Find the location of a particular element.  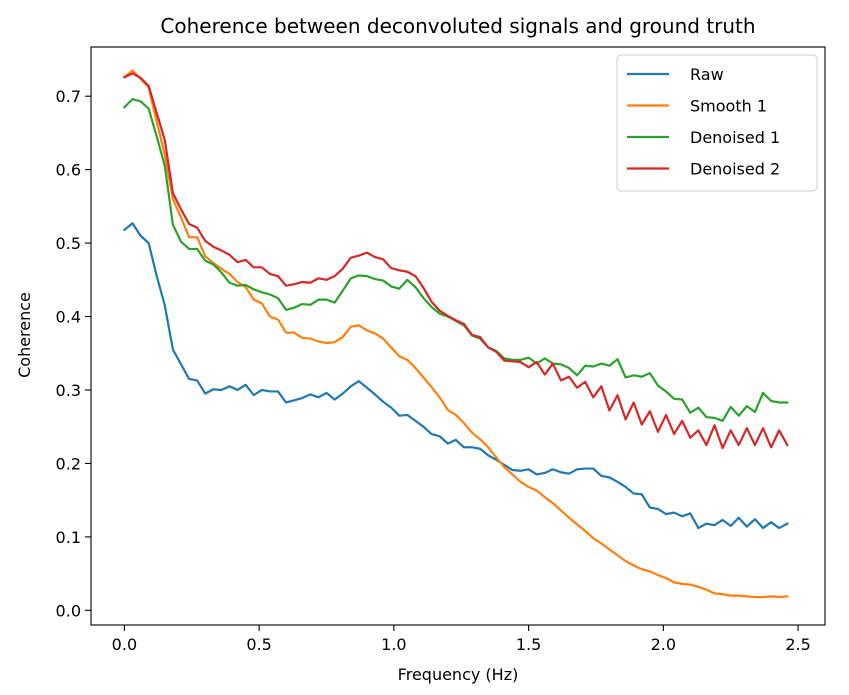

y-tick-label: 0.7 is located at coordinates (68, 96).